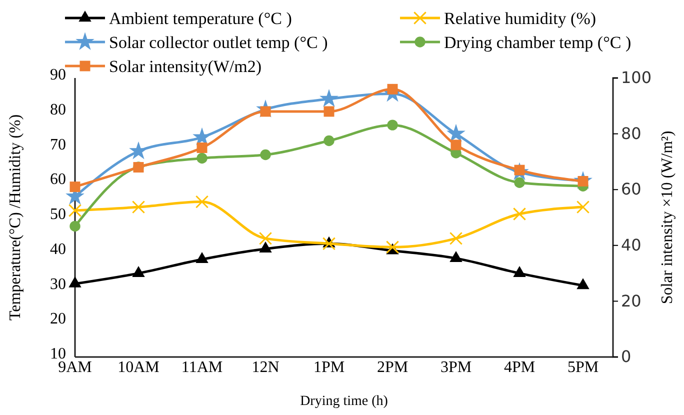 The image size is (684, 415). What do you see at coordinates (626, 356) in the screenshot?
I see `y2-tick-label: 0` at bounding box center [626, 356].